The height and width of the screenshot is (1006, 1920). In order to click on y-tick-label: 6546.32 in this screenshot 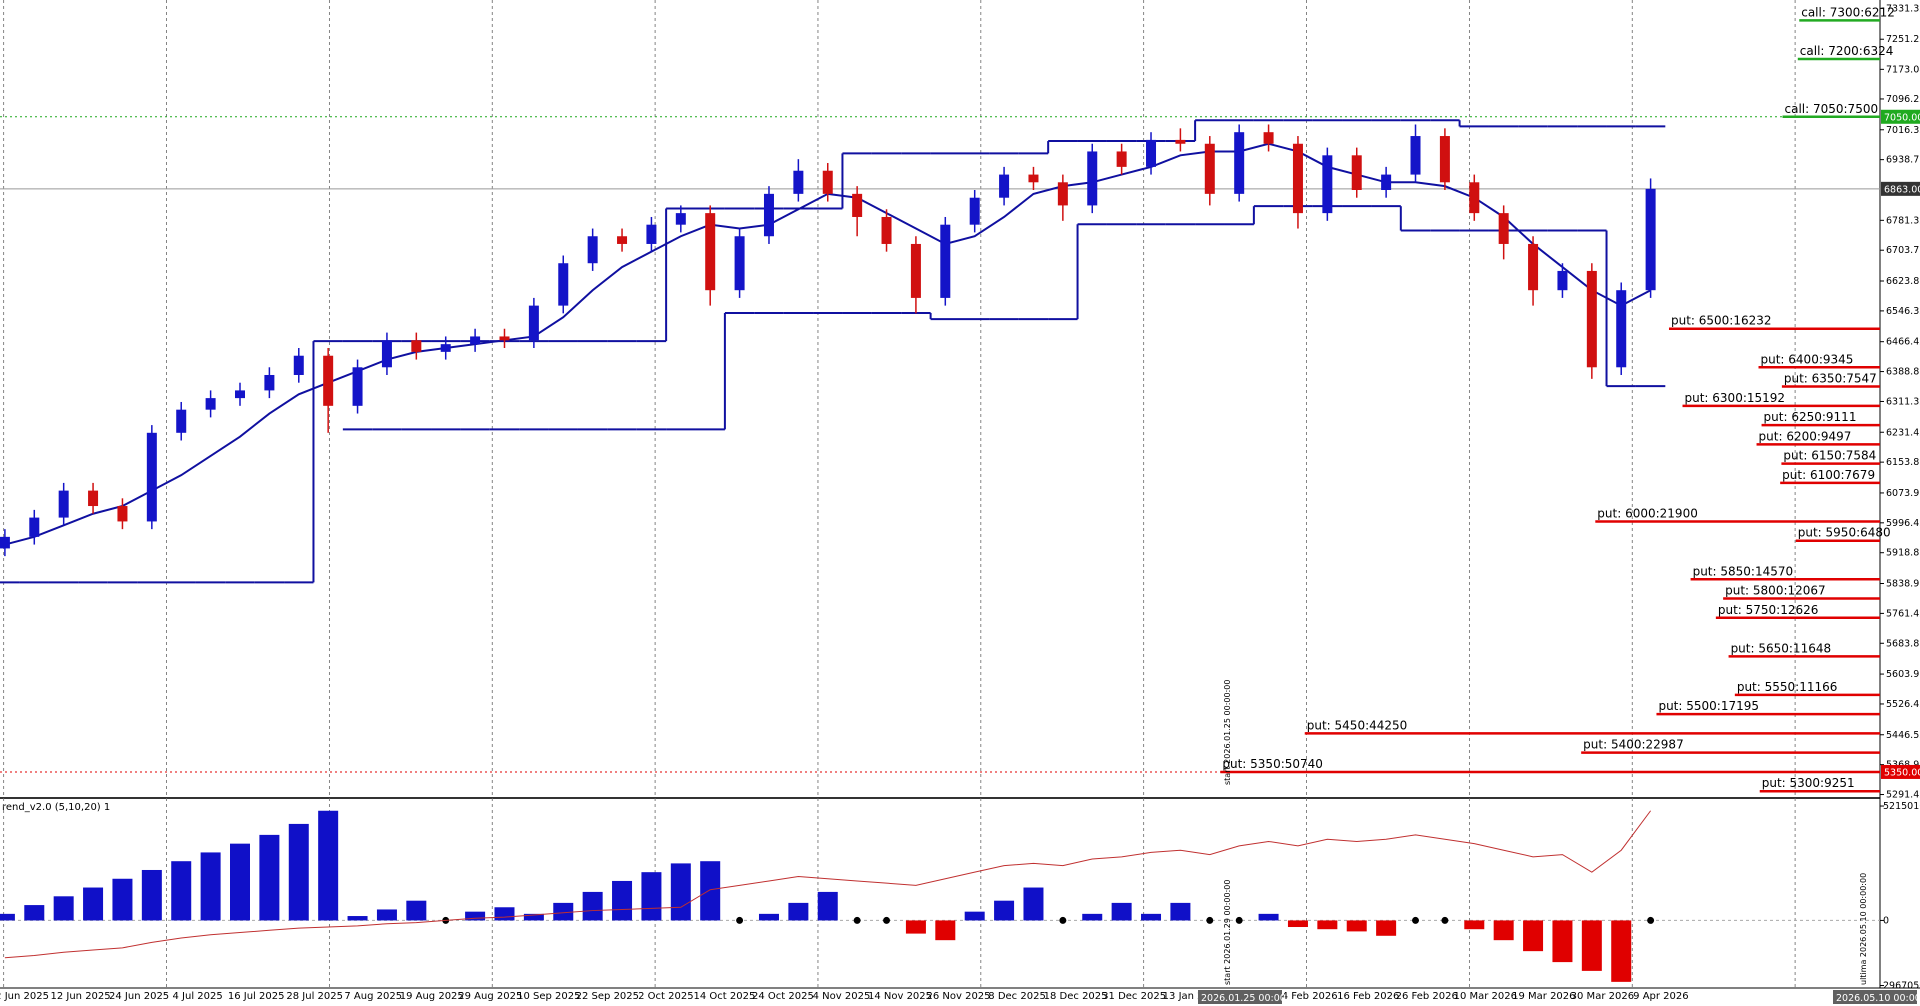, I will do `click(1903, 311)`.